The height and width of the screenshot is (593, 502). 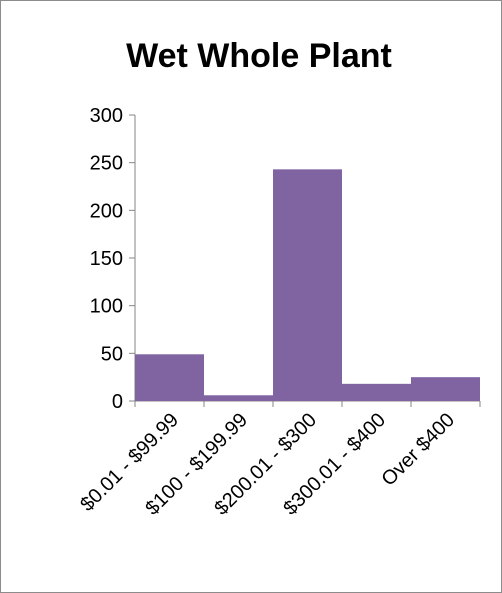 I want to click on y-tick-label: 300, so click(x=106, y=116).